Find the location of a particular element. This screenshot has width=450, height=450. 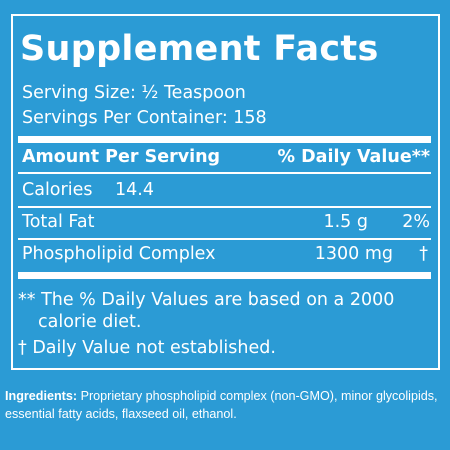

row-label: Calories is located at coordinates (57, 190).